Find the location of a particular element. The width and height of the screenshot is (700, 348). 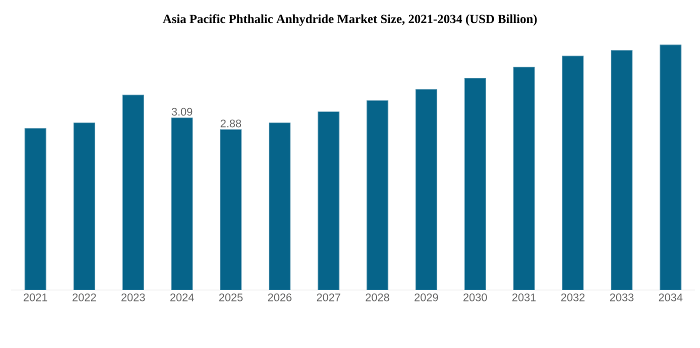

x-tick-label: 2022 is located at coordinates (84, 298).